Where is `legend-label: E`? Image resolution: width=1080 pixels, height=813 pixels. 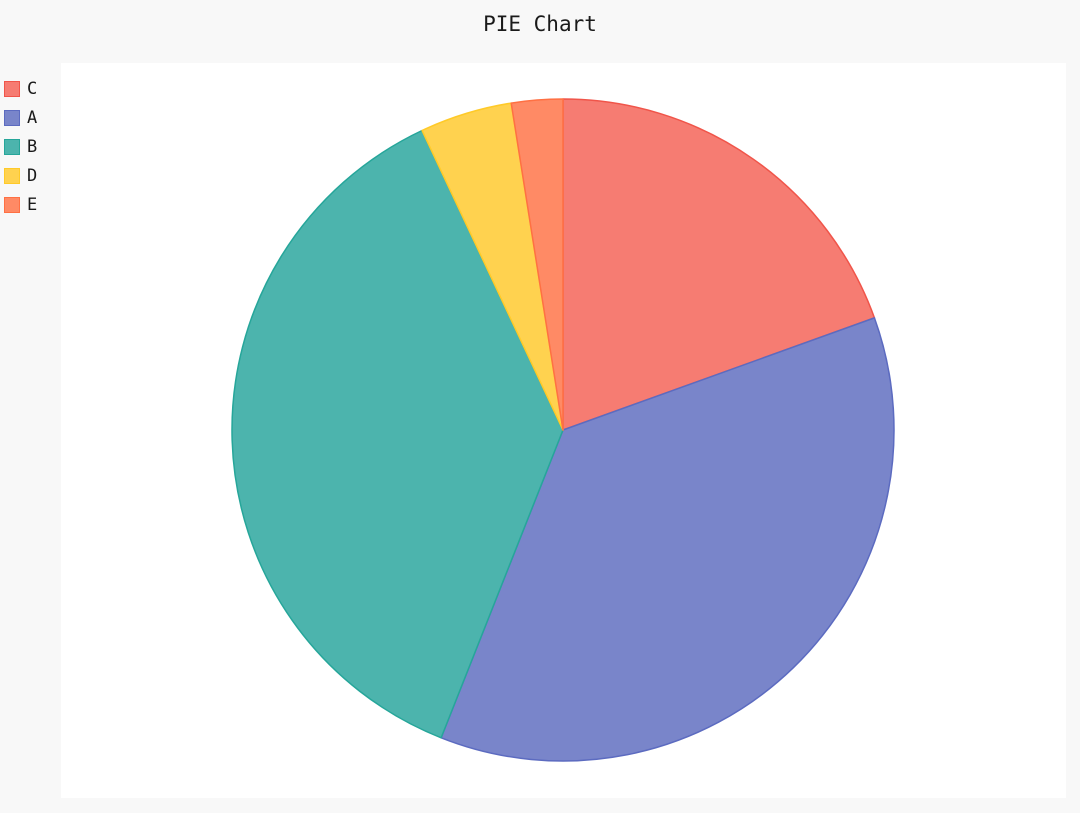
legend-label: E is located at coordinates (32, 204).